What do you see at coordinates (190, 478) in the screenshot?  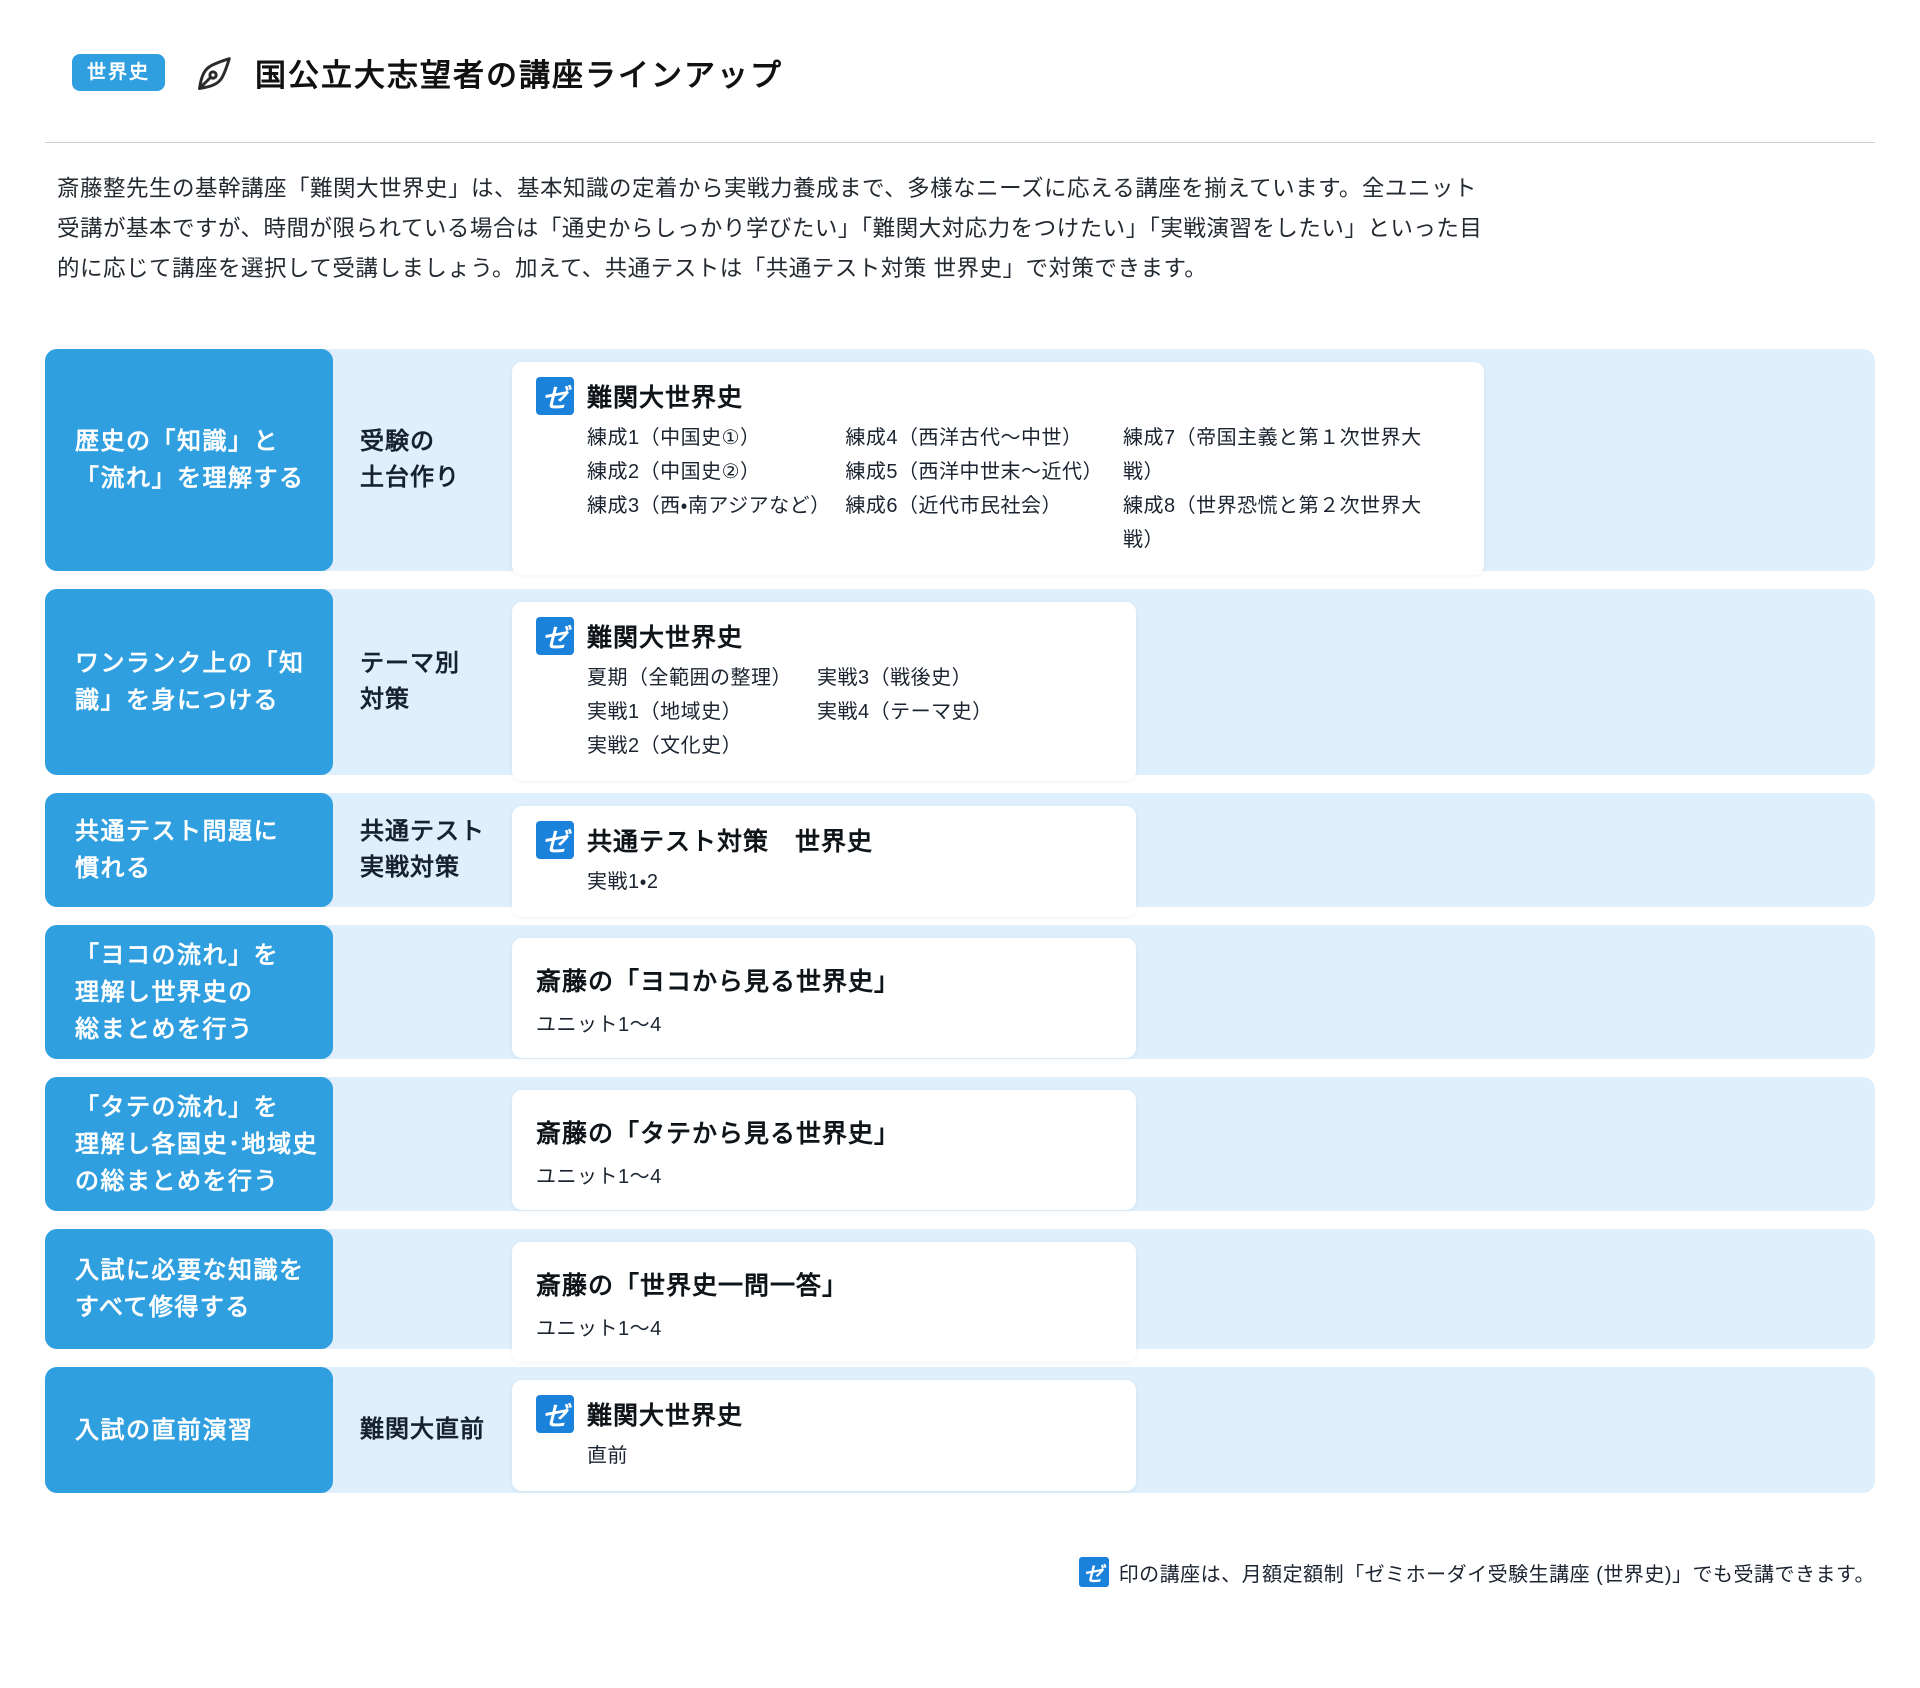 I see `goal-label-line: 「流れ」を理解する` at bounding box center [190, 478].